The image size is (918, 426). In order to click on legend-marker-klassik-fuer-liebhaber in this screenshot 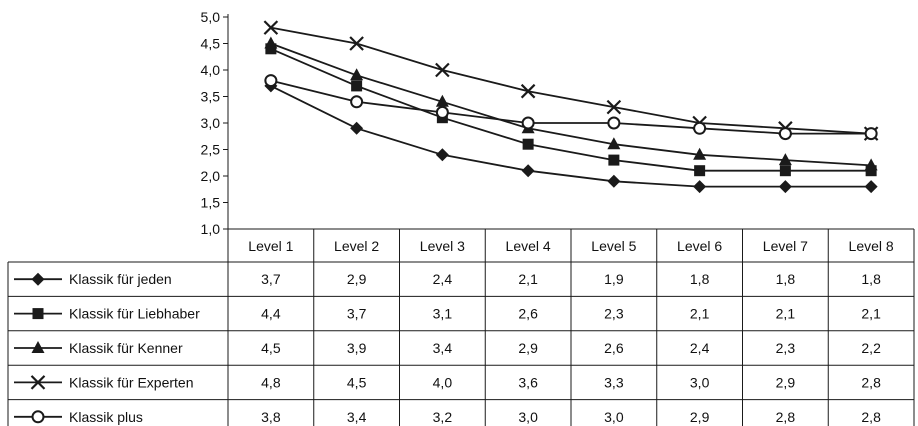, I will do `click(38, 314)`.